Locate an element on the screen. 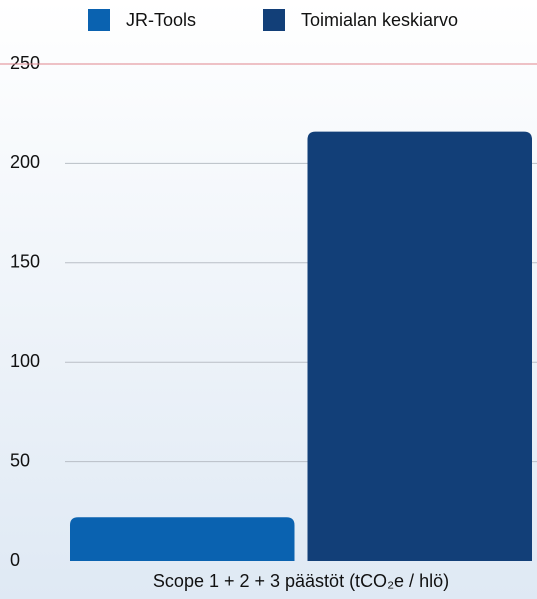 The width and height of the screenshot is (537, 599). y-tick-label: 100 is located at coordinates (25, 361).